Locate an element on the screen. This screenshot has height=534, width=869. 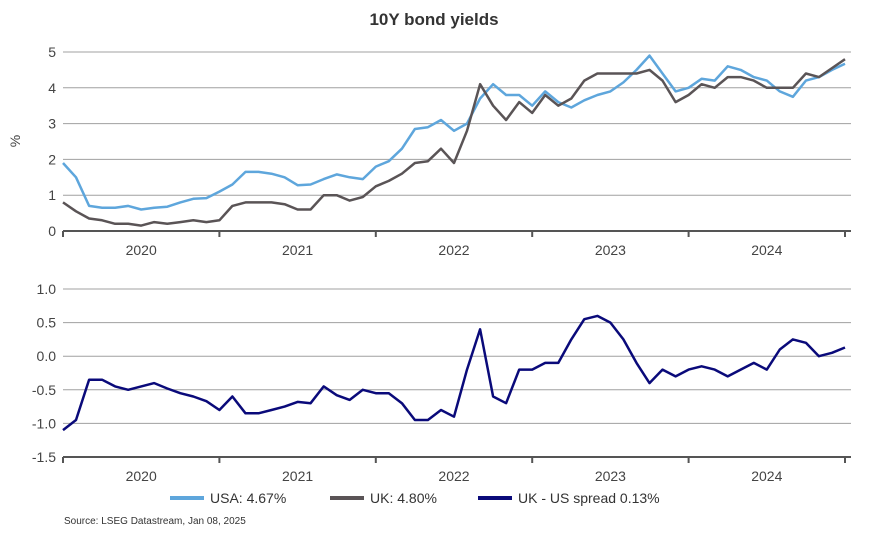
y-tick-label: 0.5 is located at coordinates (47, 323).